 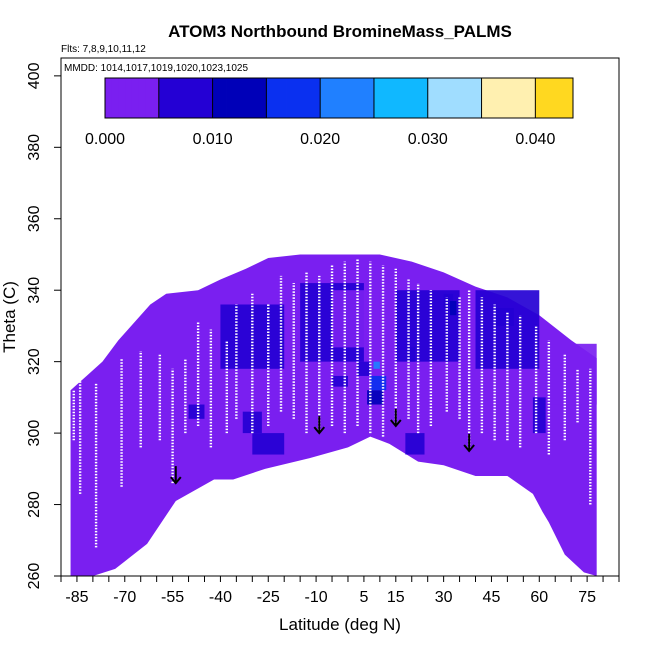 What do you see at coordinates (124, 597) in the screenshot?
I see `x-tick-label: -70` at bounding box center [124, 597].